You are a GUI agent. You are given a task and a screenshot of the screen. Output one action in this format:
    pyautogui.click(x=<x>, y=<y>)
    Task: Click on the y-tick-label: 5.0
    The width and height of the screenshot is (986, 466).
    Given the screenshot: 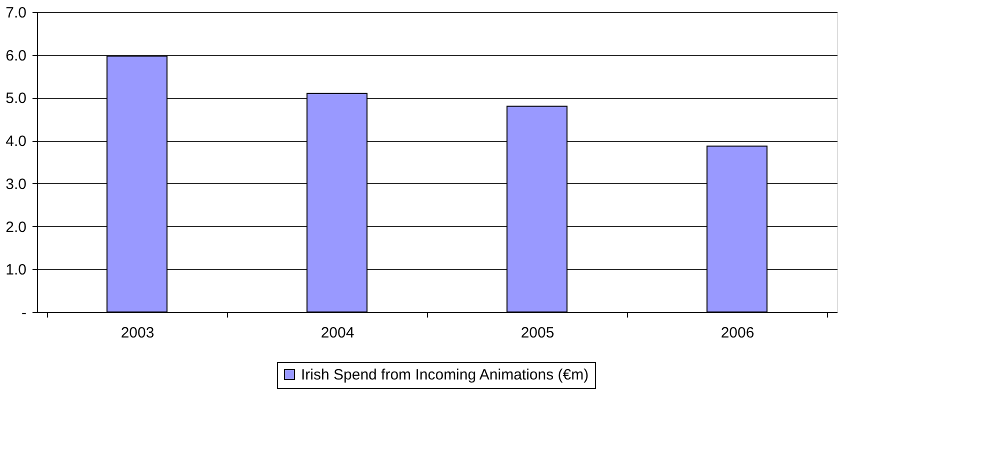 What is the action you would take?
    pyautogui.click(x=16, y=99)
    